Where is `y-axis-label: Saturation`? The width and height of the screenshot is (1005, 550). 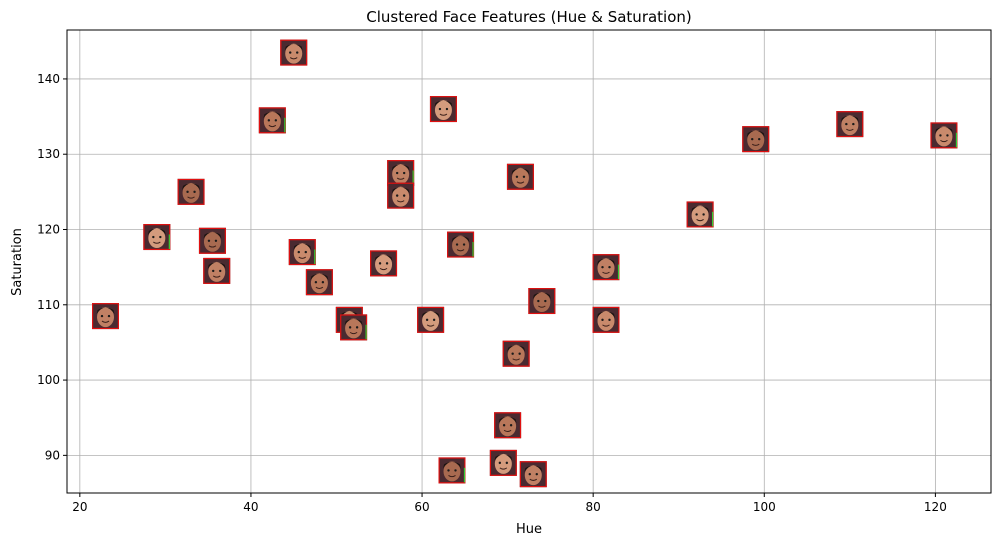
y-axis-label: Saturation is located at coordinates (17, 262).